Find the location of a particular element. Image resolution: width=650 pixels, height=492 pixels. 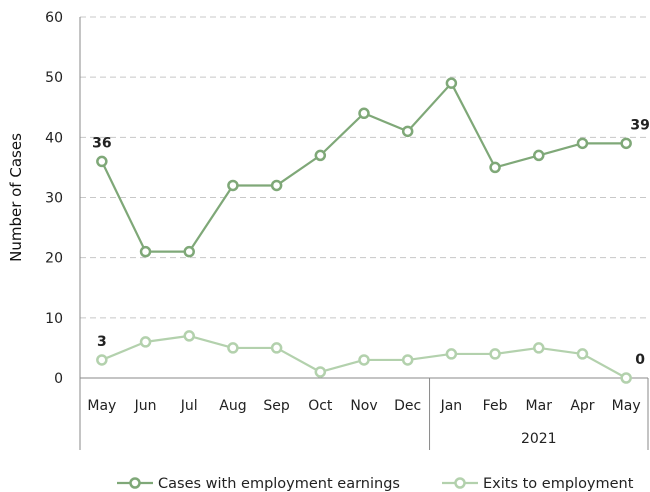

legend-label: Cases with employment earnings is located at coordinates (279, 484).